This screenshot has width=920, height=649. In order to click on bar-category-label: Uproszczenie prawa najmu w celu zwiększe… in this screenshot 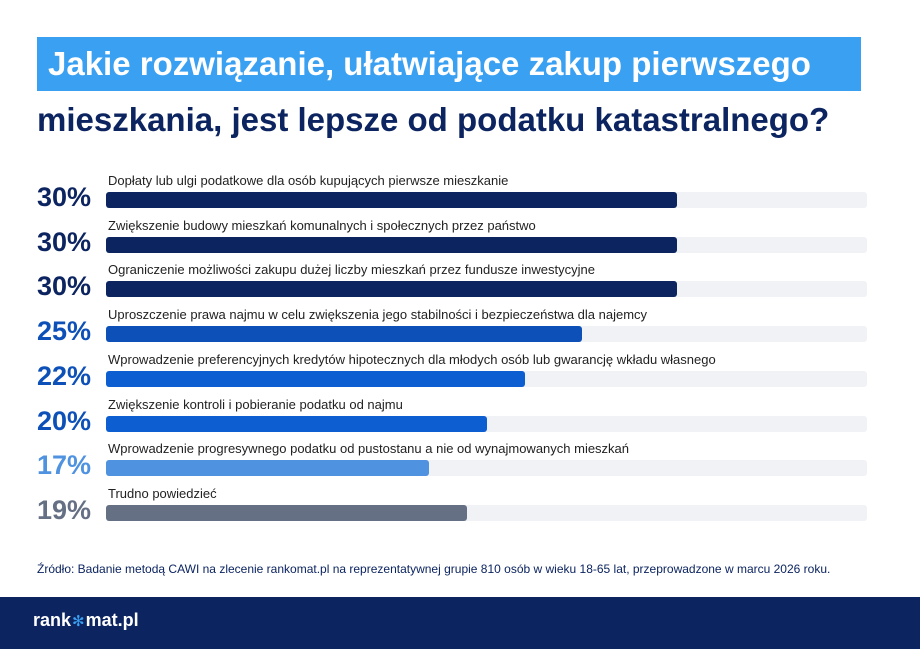, I will do `click(378, 315)`.